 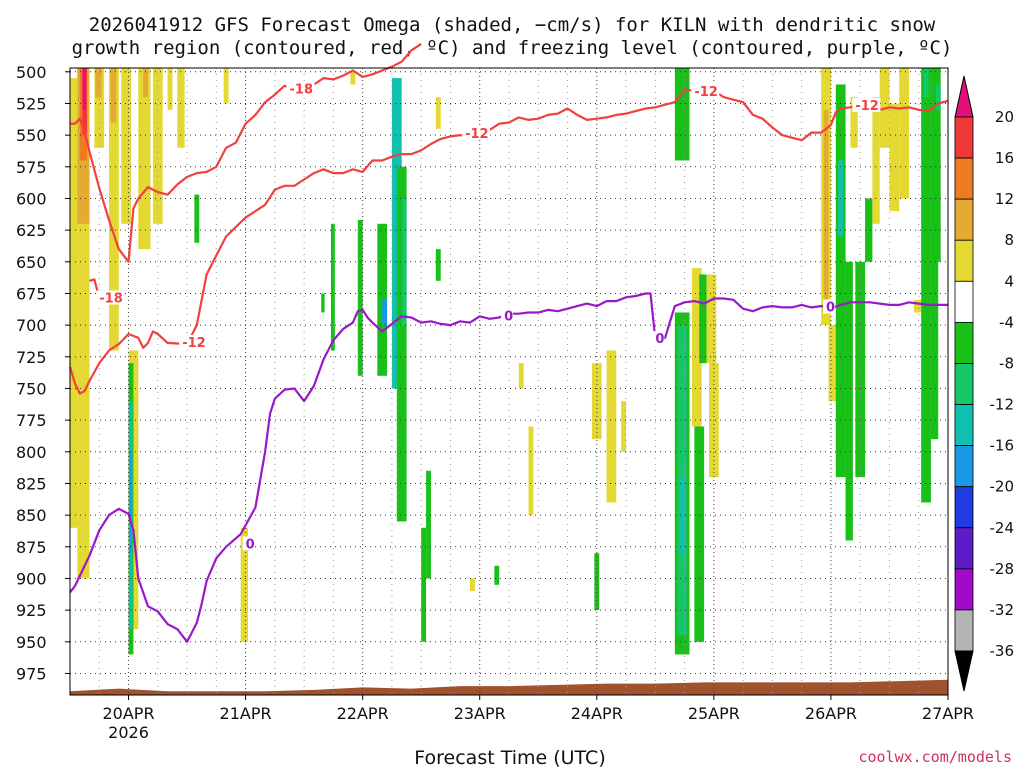 What do you see at coordinates (1006, 322) in the screenshot?
I see `colorbar-label: -4` at bounding box center [1006, 322].